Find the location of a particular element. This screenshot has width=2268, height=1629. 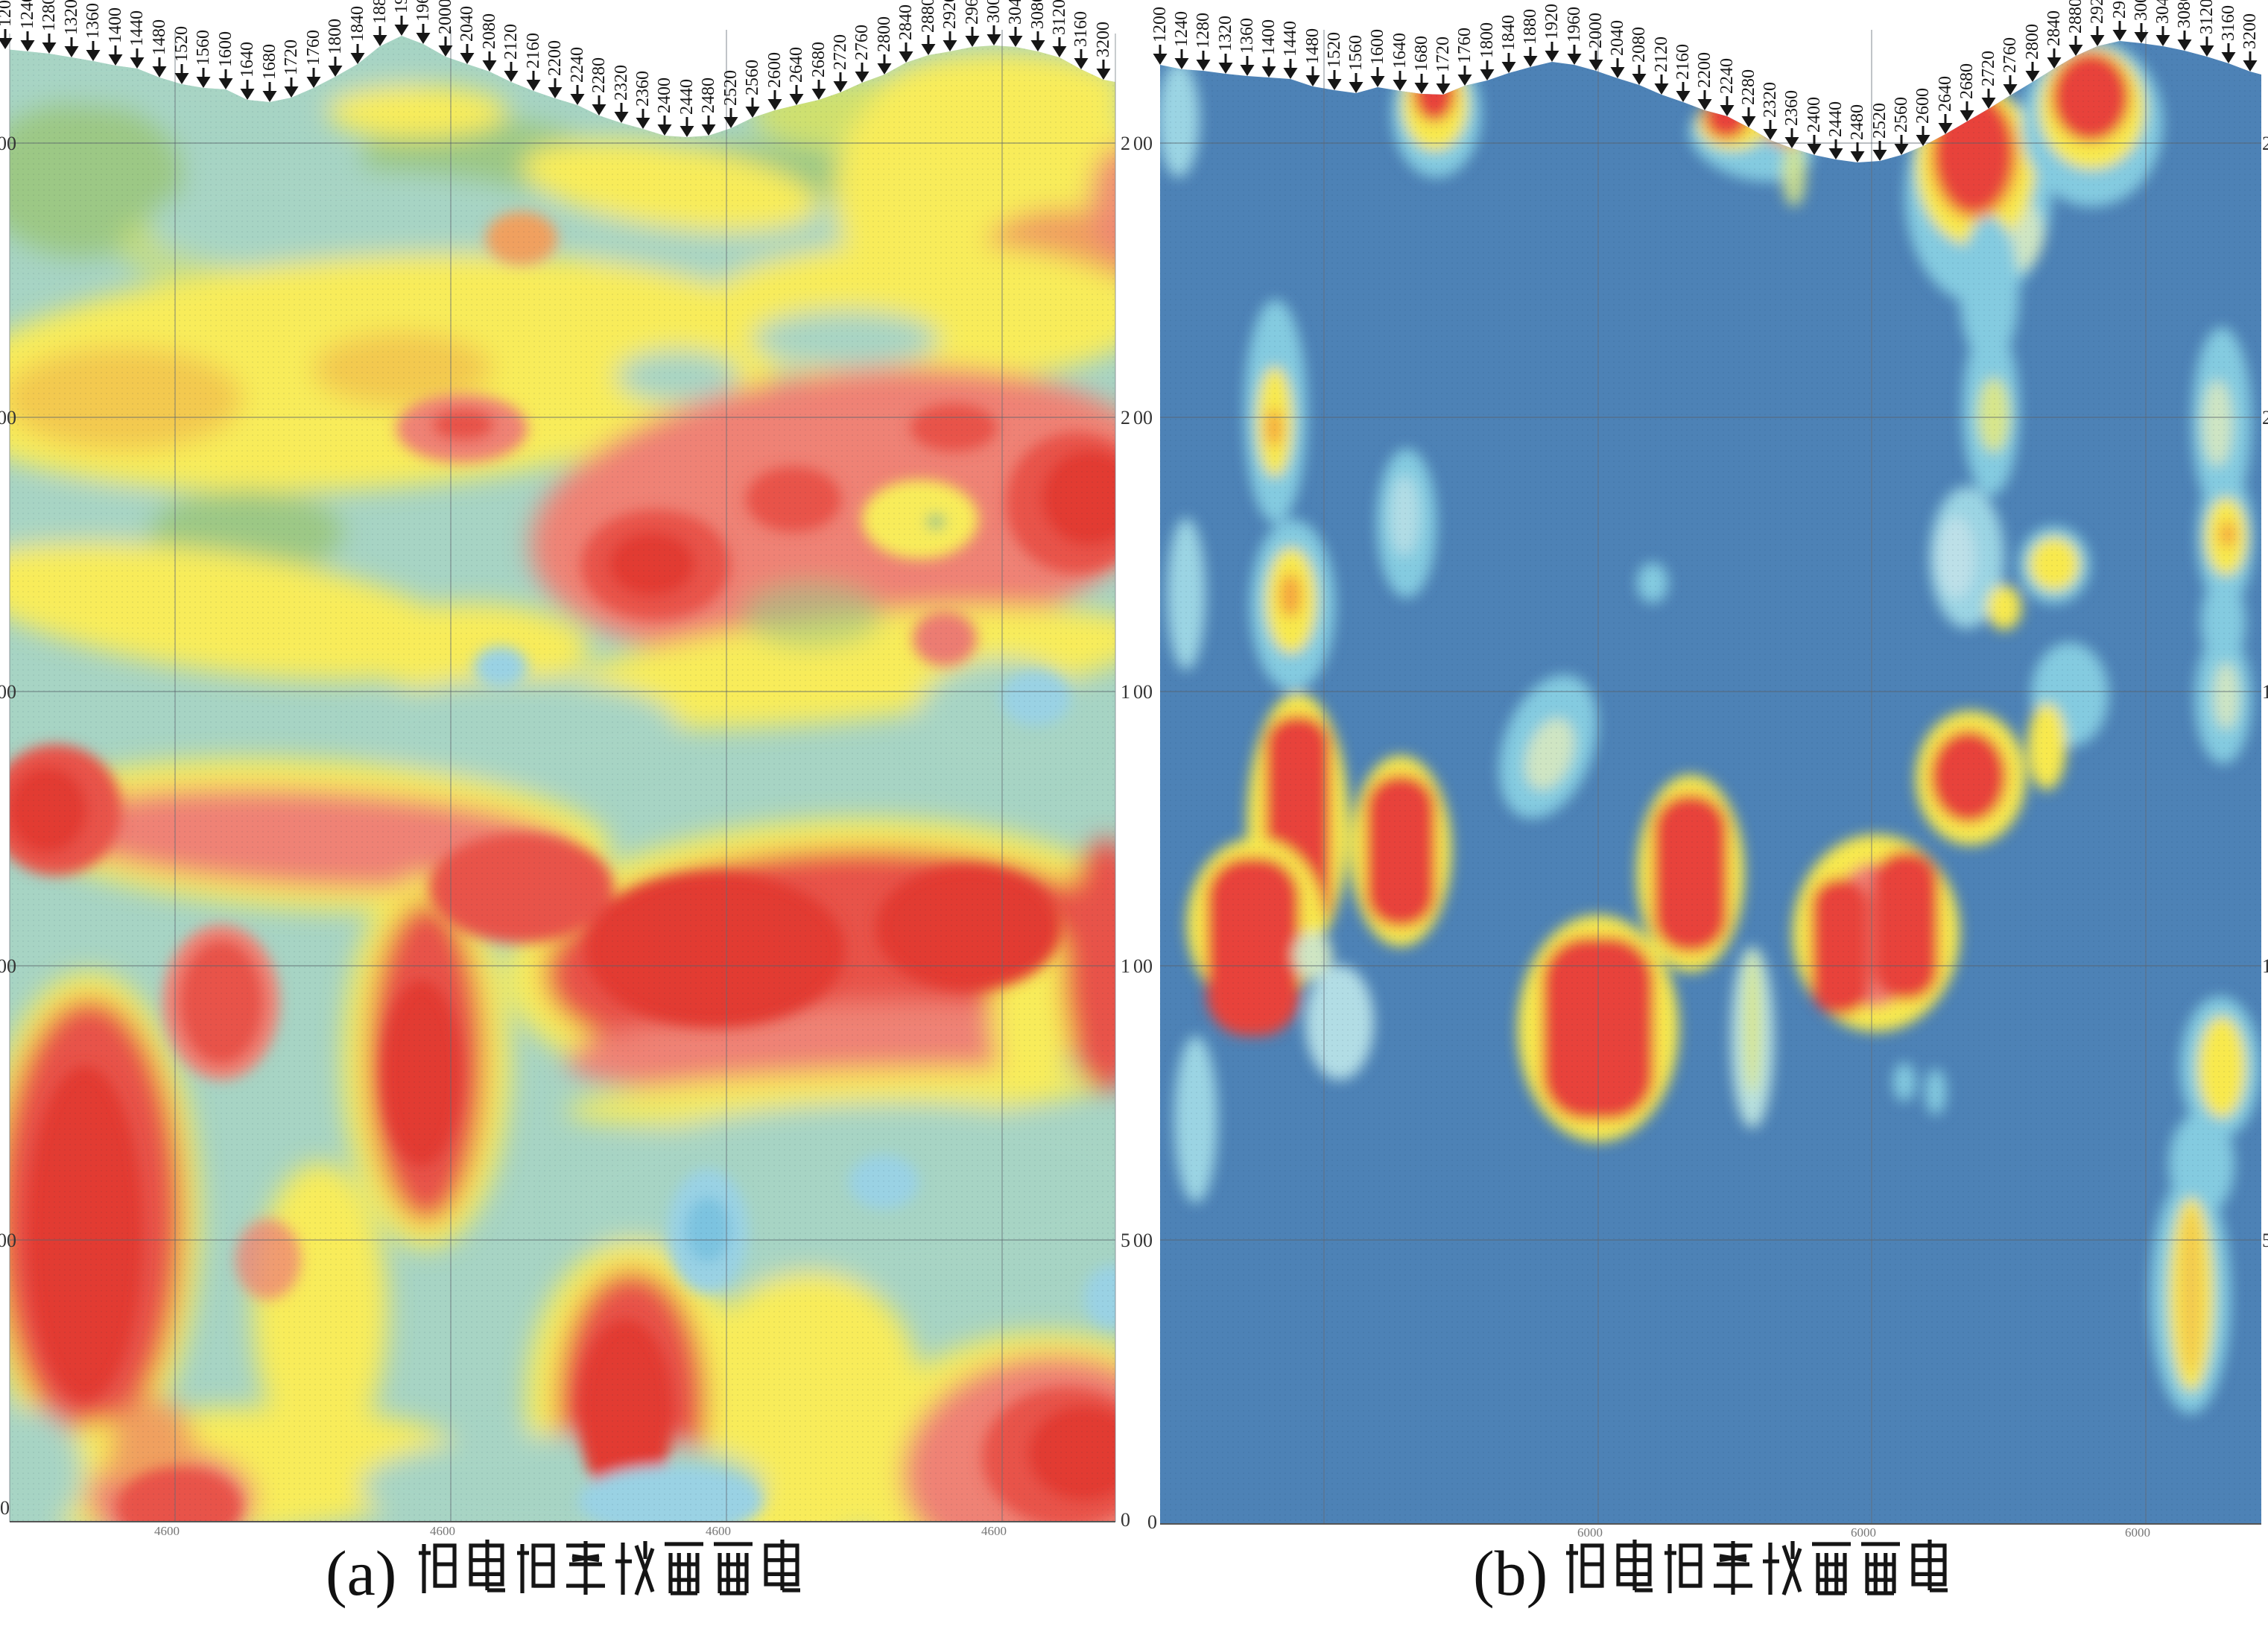

svg-text: 3040 is located at coordinates (1016, 12).